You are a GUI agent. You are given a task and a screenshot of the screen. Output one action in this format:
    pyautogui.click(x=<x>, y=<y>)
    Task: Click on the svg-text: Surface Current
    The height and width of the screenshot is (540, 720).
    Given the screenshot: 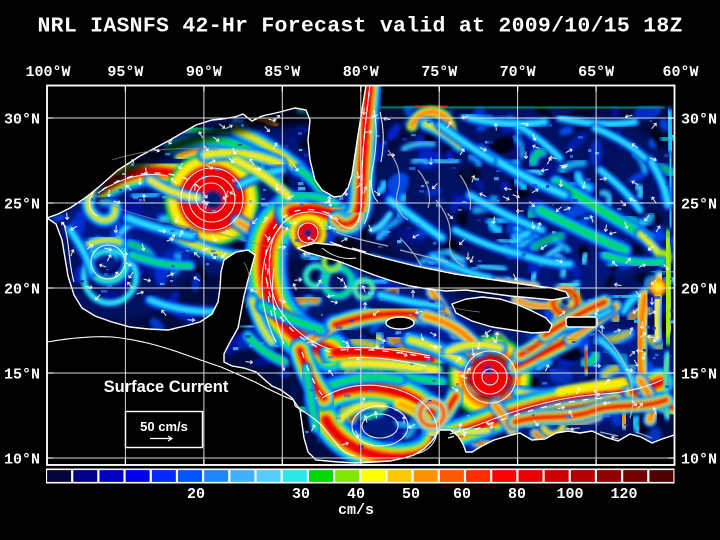 What is the action you would take?
    pyautogui.click(x=166, y=387)
    